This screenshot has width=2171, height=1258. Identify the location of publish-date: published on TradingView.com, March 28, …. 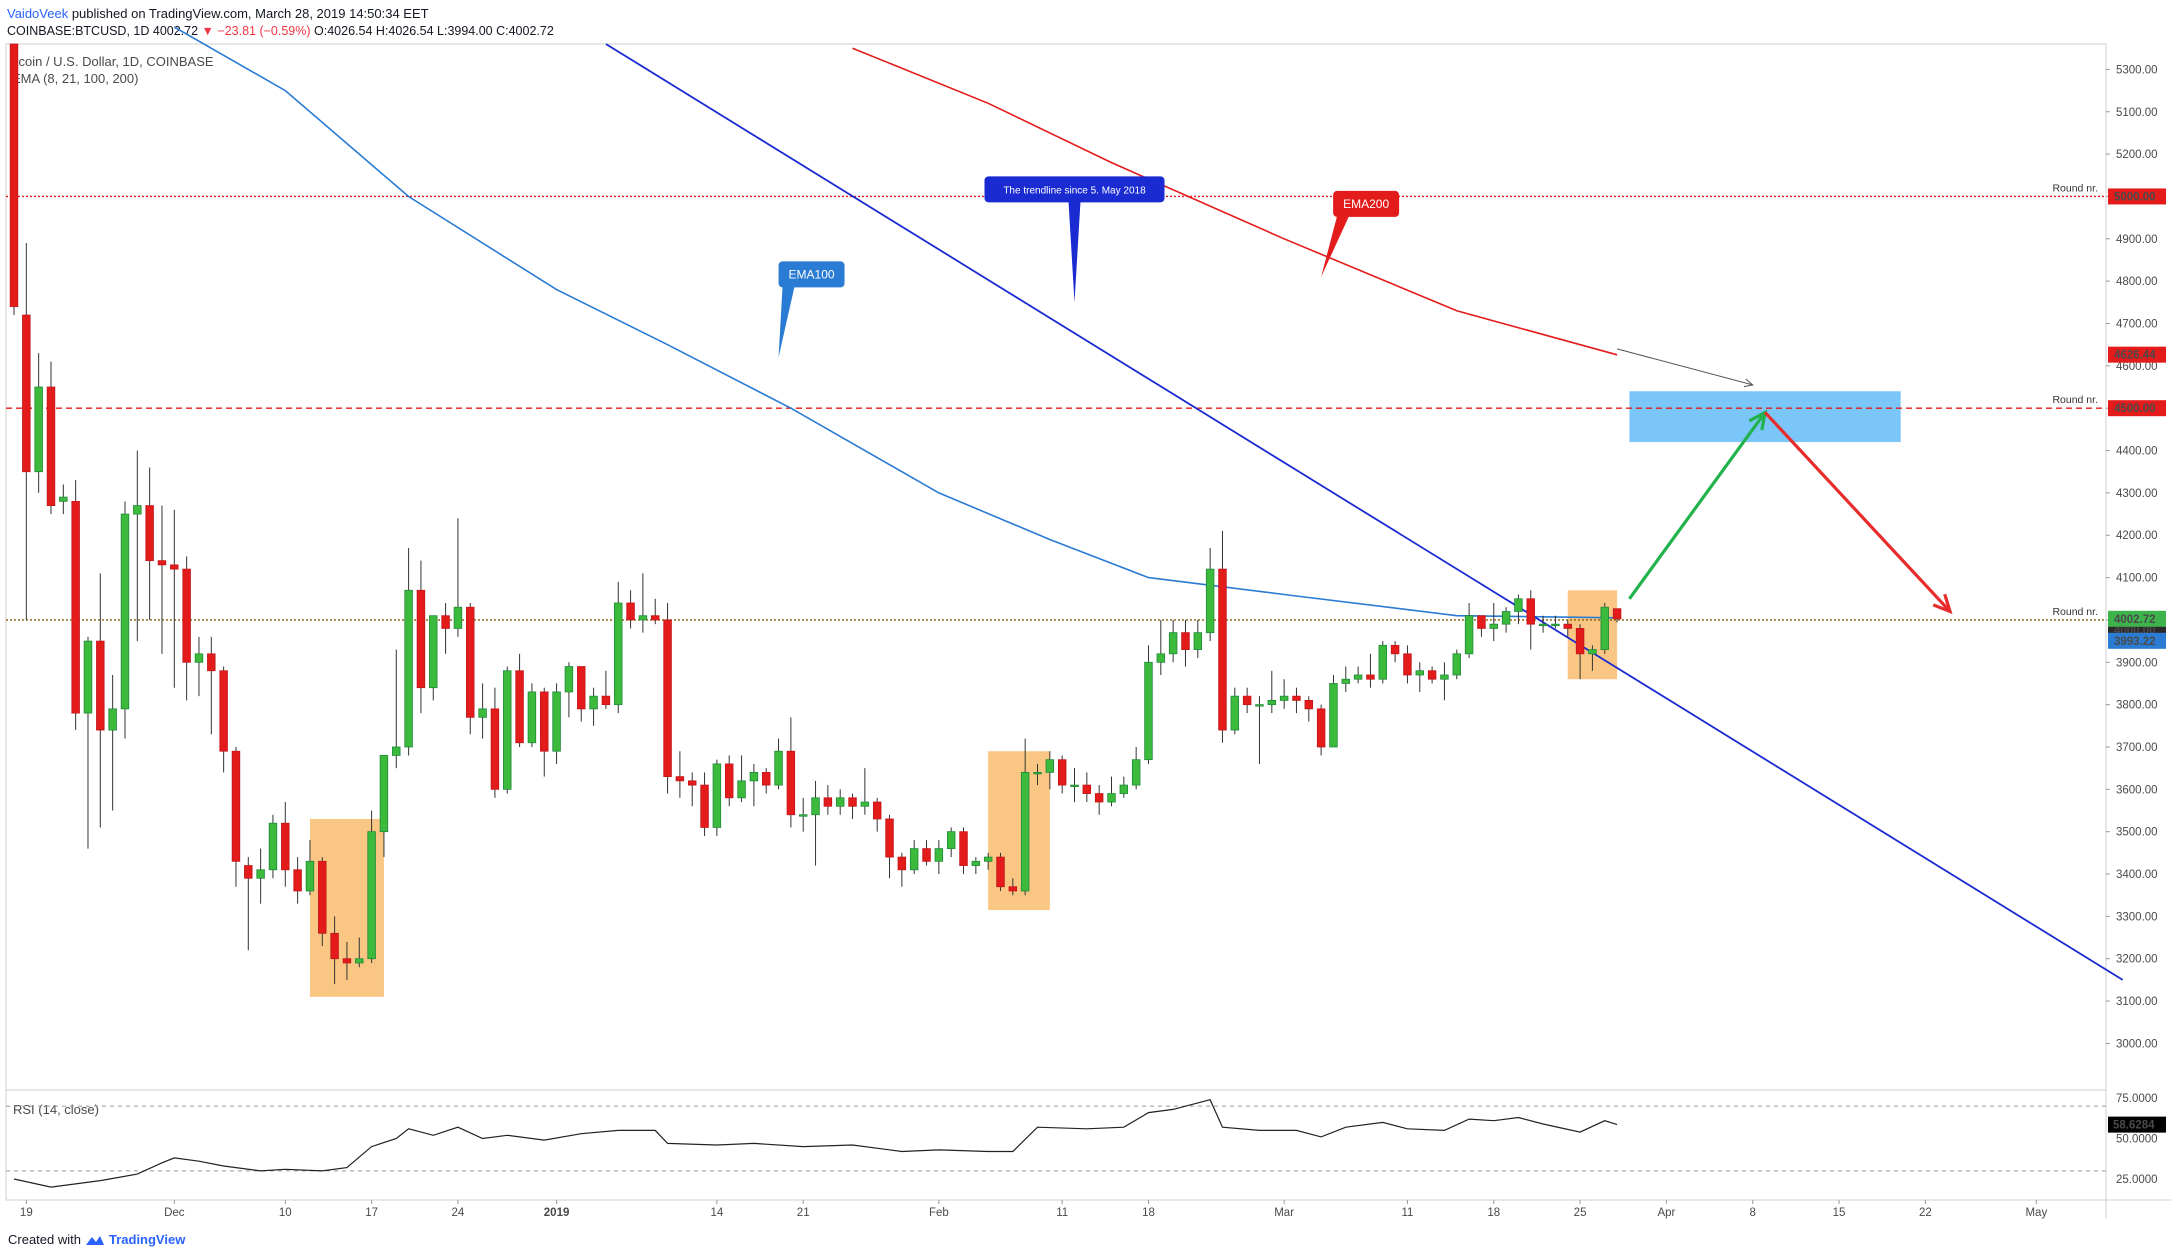
(250, 13).